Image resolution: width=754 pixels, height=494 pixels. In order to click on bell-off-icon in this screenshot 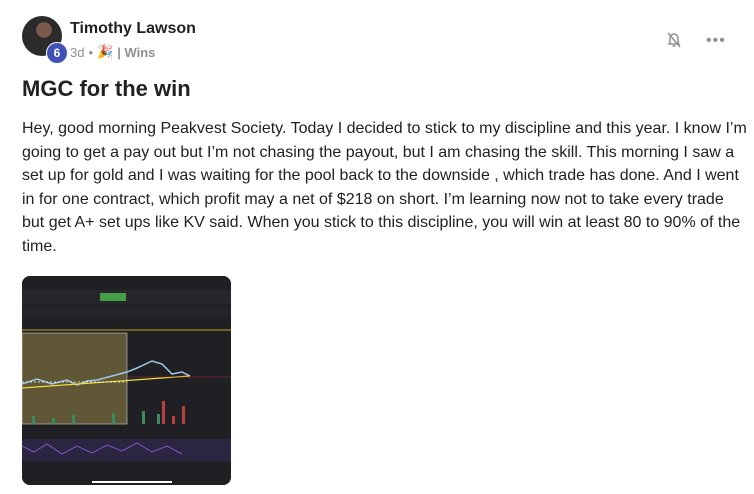, I will do `click(674, 42)`.